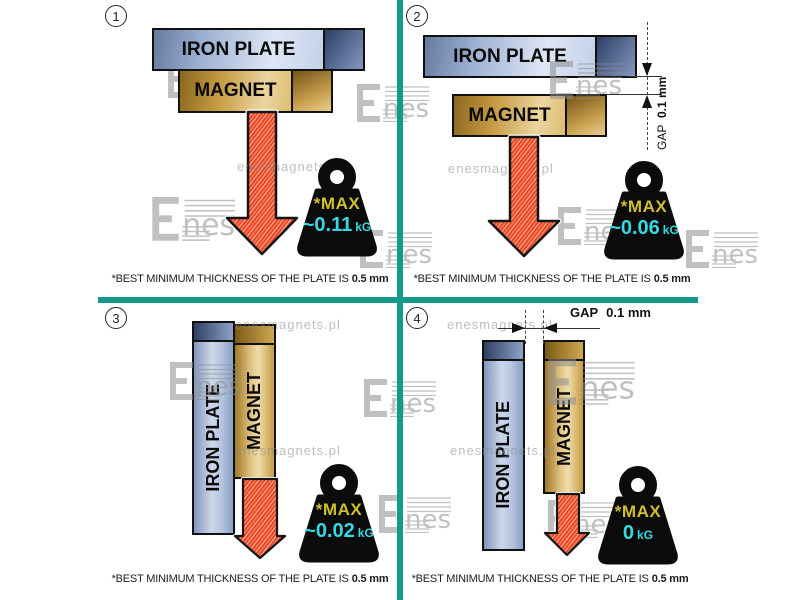 This screenshot has height=600, width=800. What do you see at coordinates (417, 16) in the screenshot?
I see `panel-number-badge: 2` at bounding box center [417, 16].